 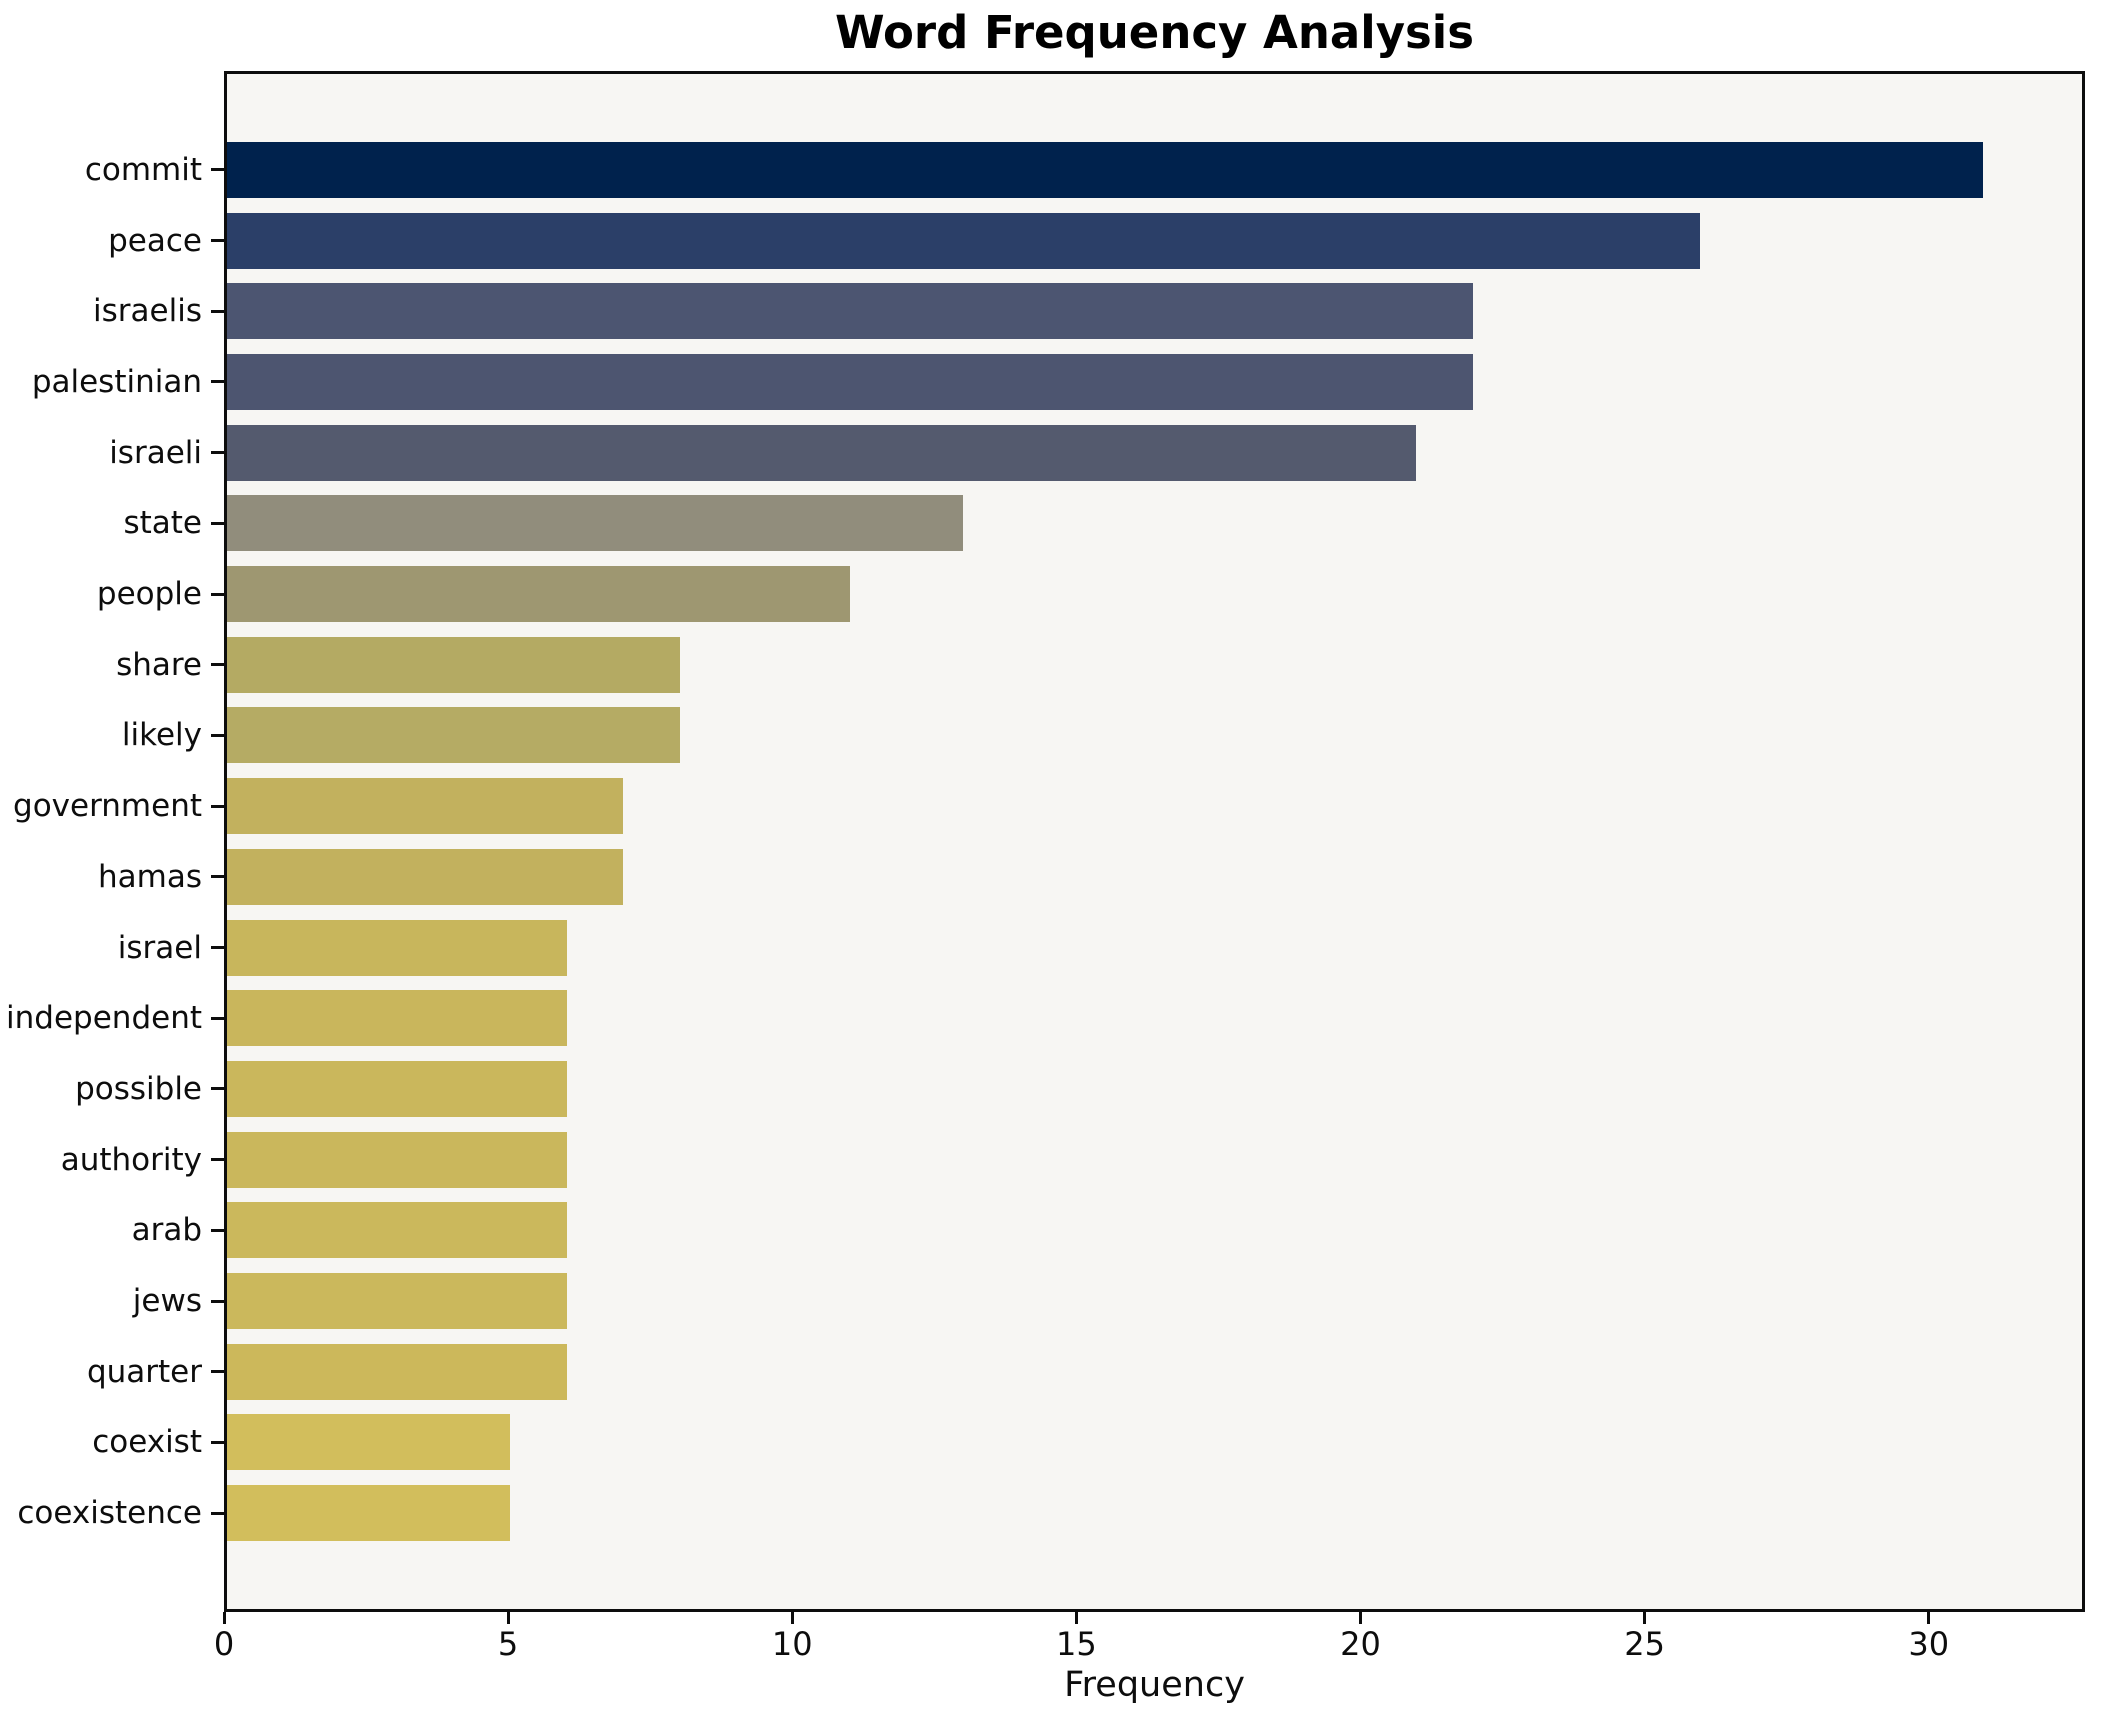 What do you see at coordinates (159, 947) in the screenshot?
I see `y-tick-label-israel: israel` at bounding box center [159, 947].